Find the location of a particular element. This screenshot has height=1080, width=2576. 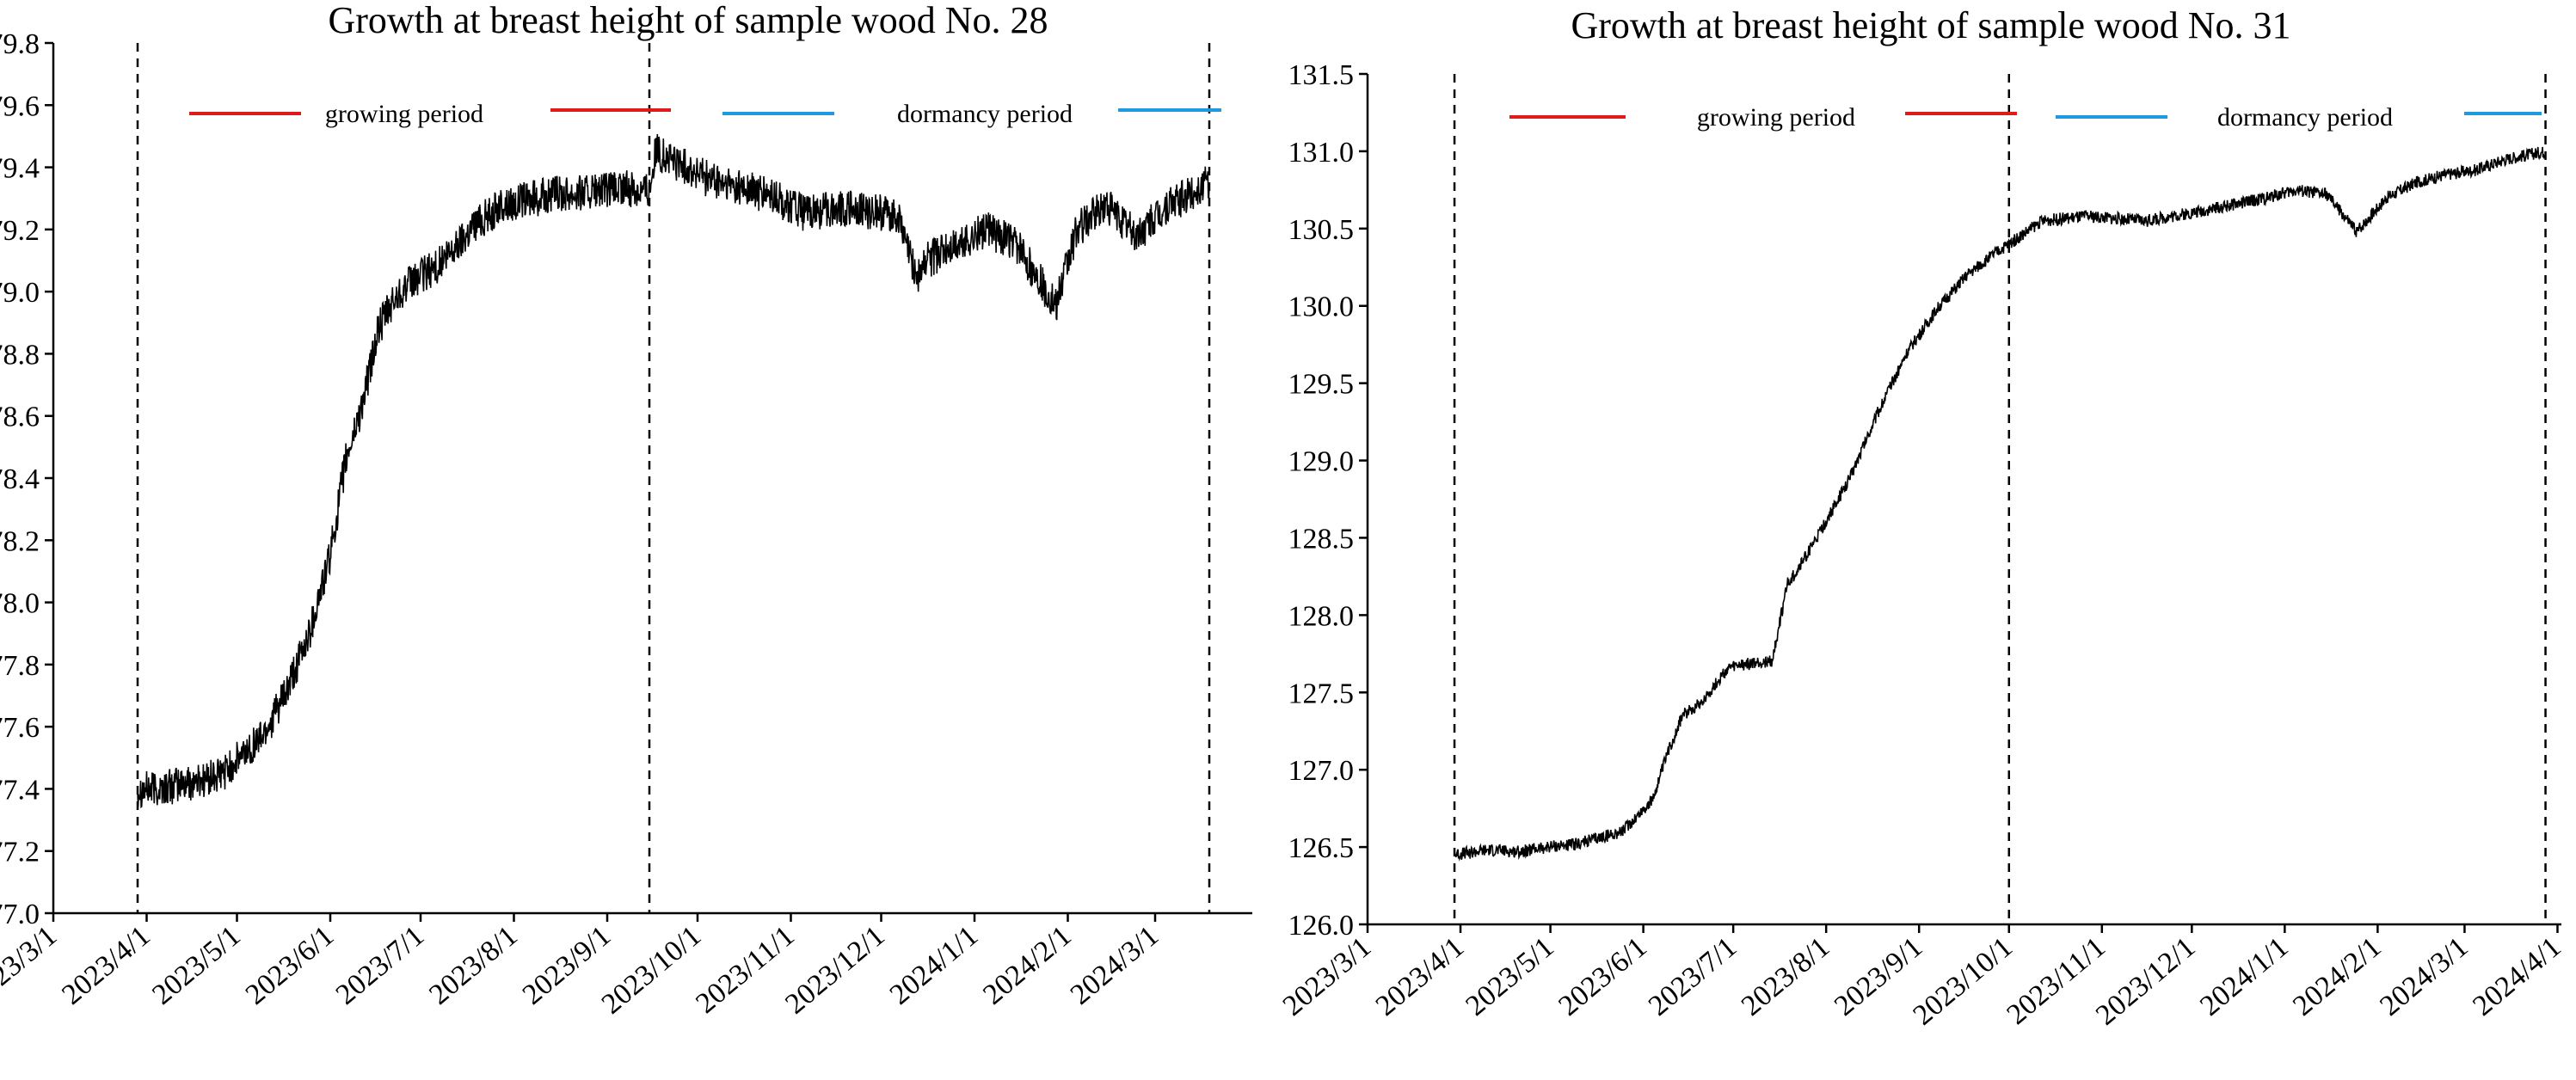

y-tick-label: 130.0 is located at coordinates (1321, 307).